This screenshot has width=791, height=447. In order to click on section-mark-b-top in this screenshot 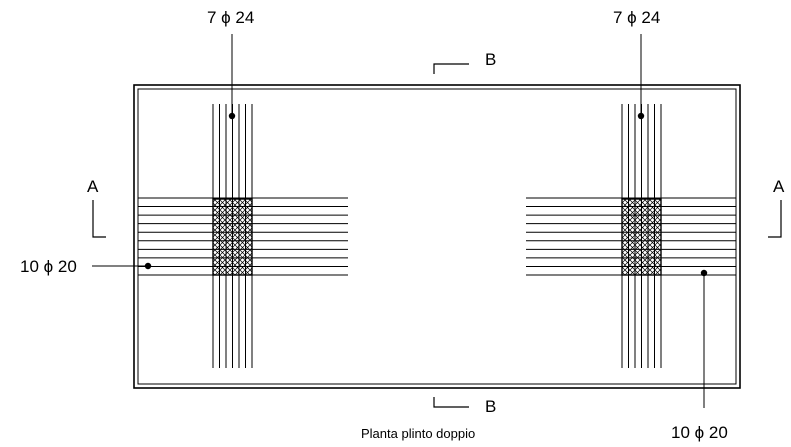, I will do `click(451, 68)`.